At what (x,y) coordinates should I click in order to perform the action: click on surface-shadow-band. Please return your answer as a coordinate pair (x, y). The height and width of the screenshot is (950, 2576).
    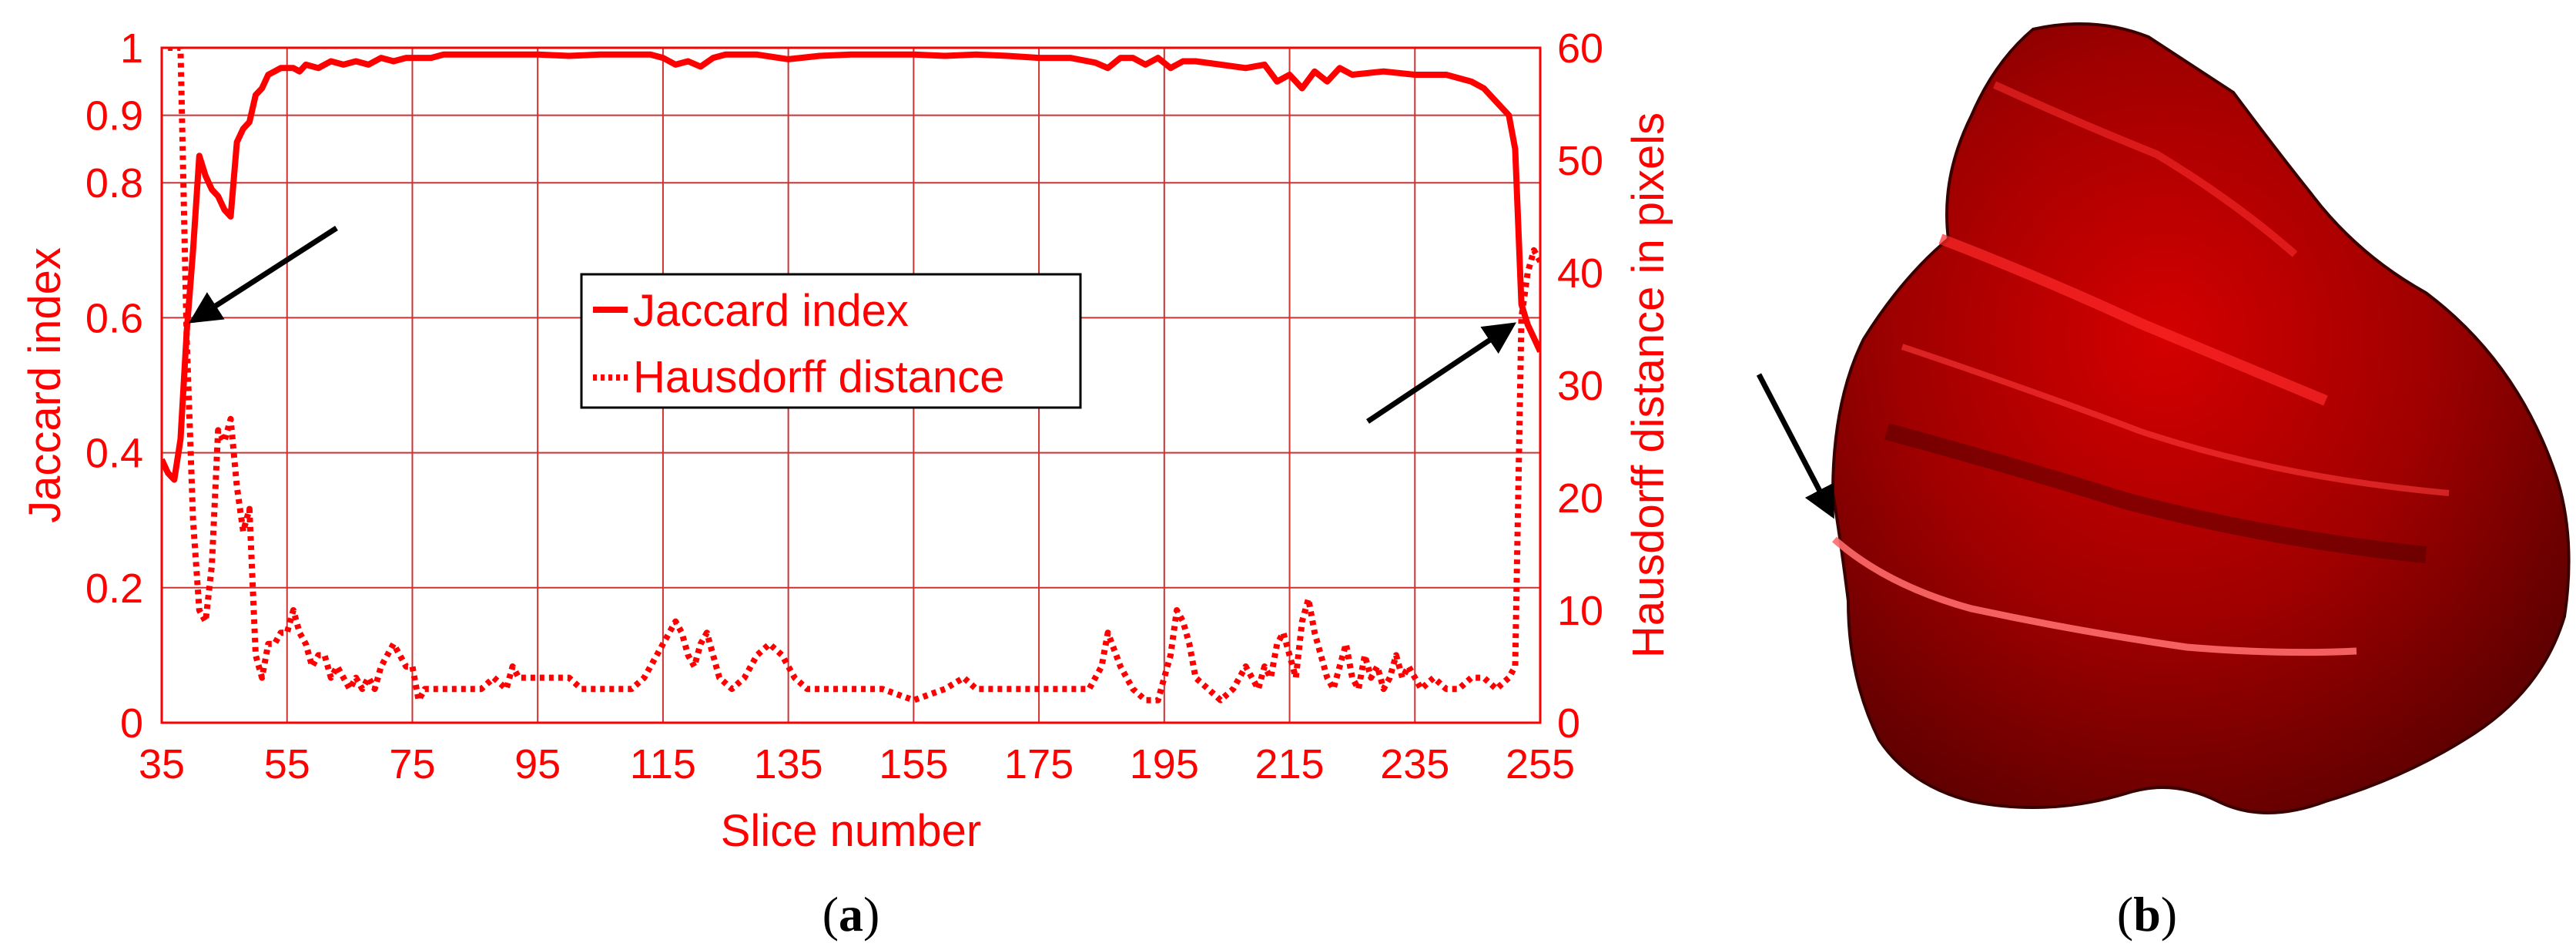
    Looking at the image, I should click on (2155, 493).